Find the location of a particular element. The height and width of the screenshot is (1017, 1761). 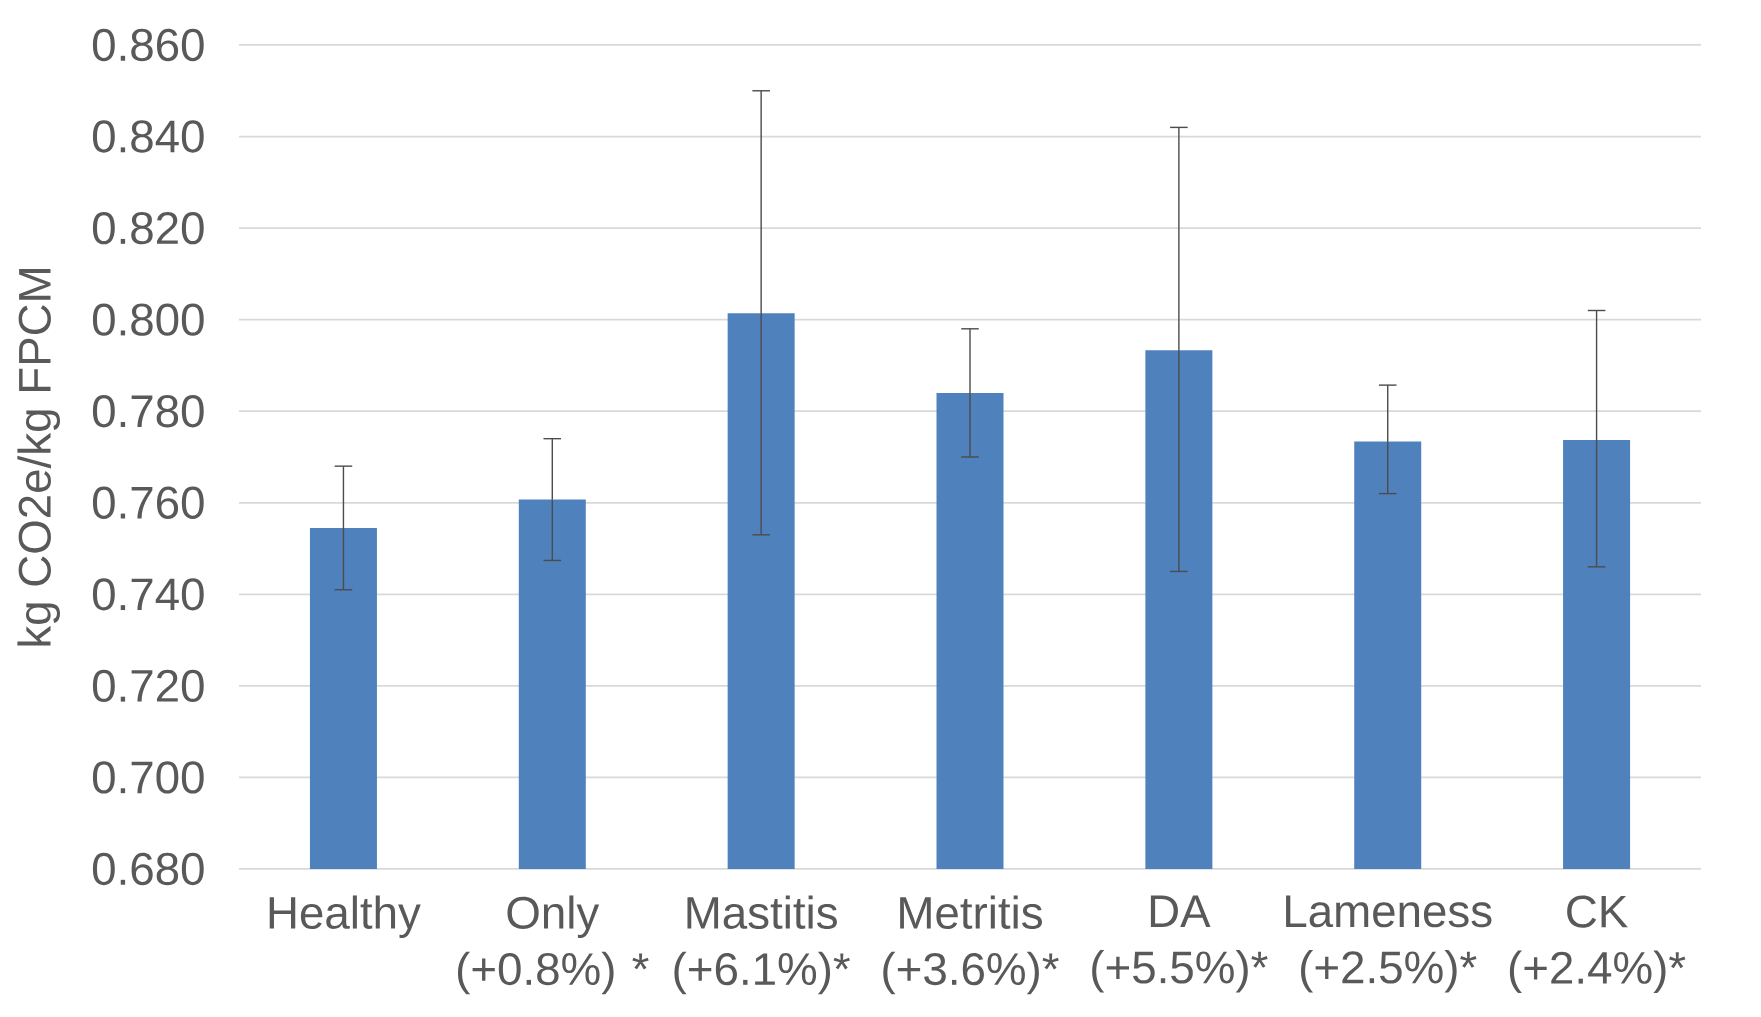

x-tick-label: Mastitis (+6.1%)* is located at coordinates (762, 945).